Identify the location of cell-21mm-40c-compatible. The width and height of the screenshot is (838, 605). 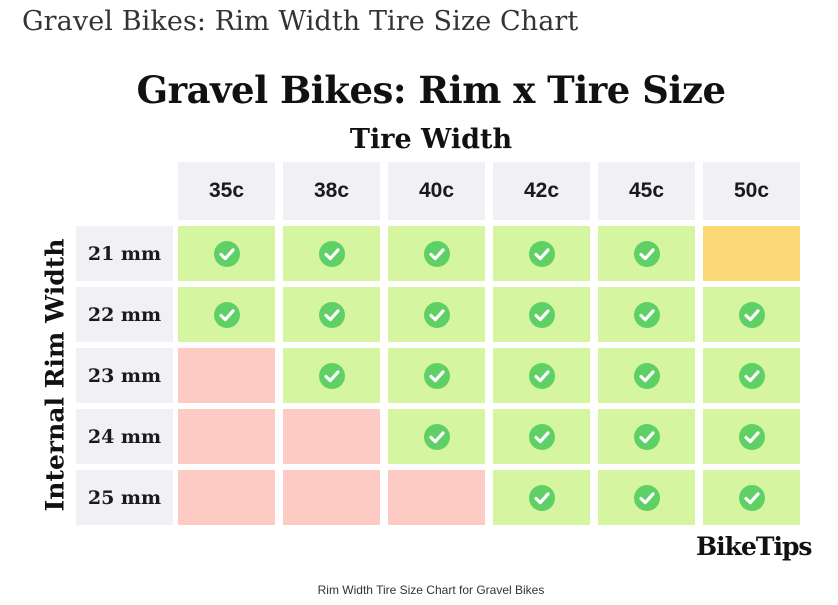
(436, 253).